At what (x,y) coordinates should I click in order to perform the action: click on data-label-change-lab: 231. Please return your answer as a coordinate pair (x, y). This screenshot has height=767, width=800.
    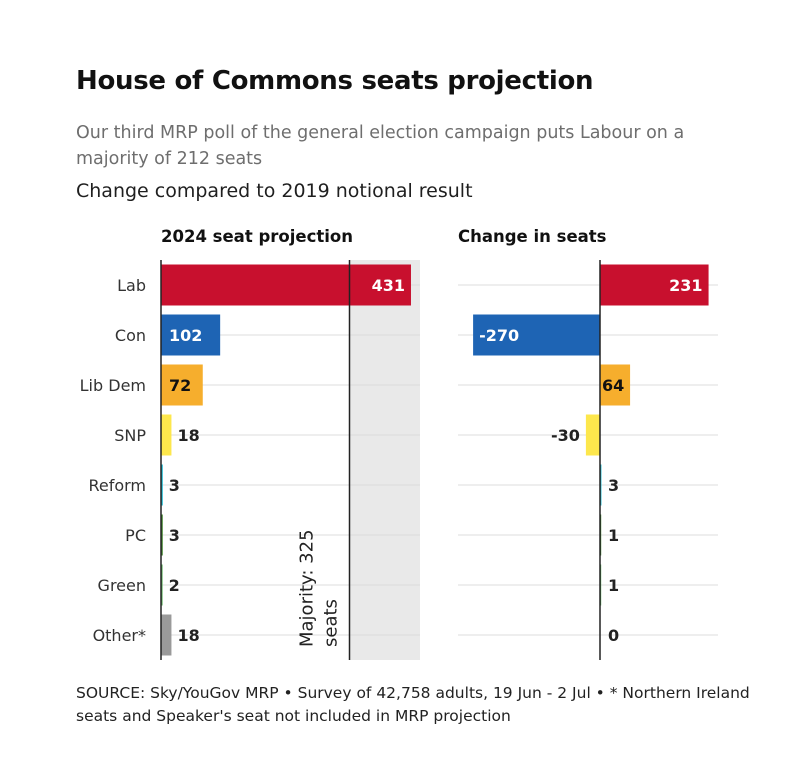
    Looking at the image, I should click on (685, 285).